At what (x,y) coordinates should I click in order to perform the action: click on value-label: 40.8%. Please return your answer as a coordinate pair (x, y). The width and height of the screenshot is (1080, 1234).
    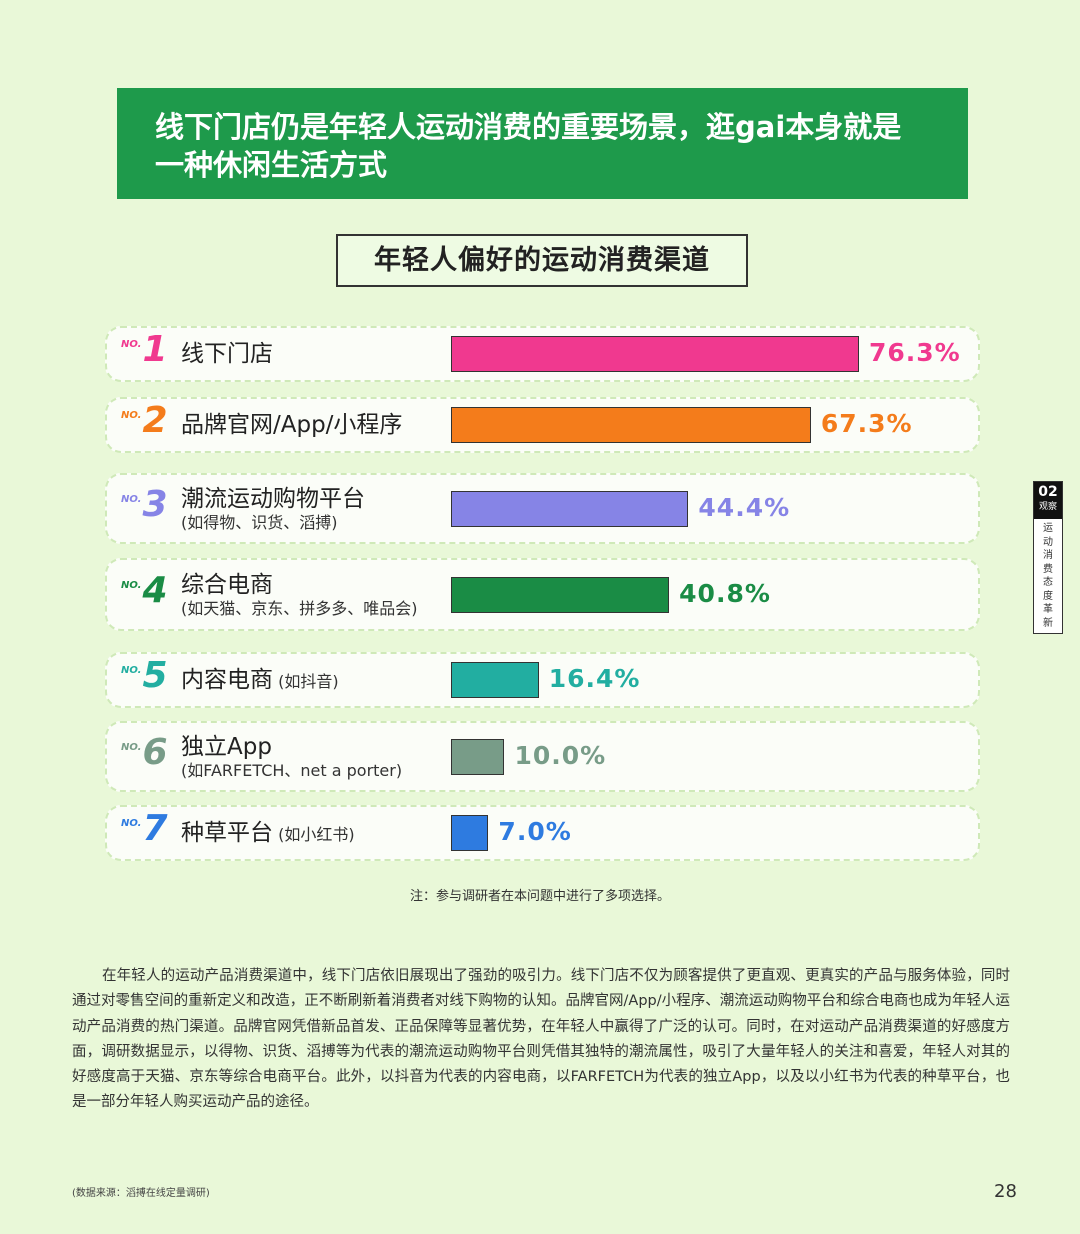
    Looking at the image, I should click on (725, 593).